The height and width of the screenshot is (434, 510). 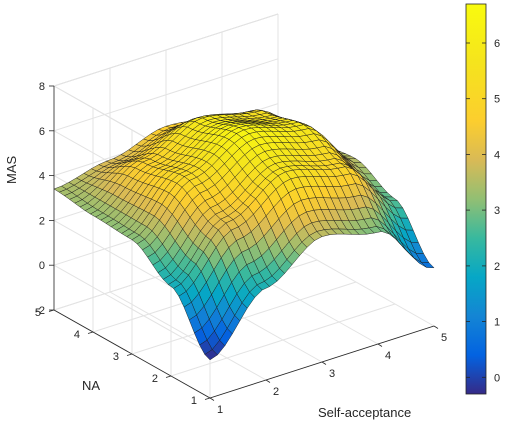 What do you see at coordinates (388, 356) in the screenshot?
I see `x-tick-label: 4` at bounding box center [388, 356].